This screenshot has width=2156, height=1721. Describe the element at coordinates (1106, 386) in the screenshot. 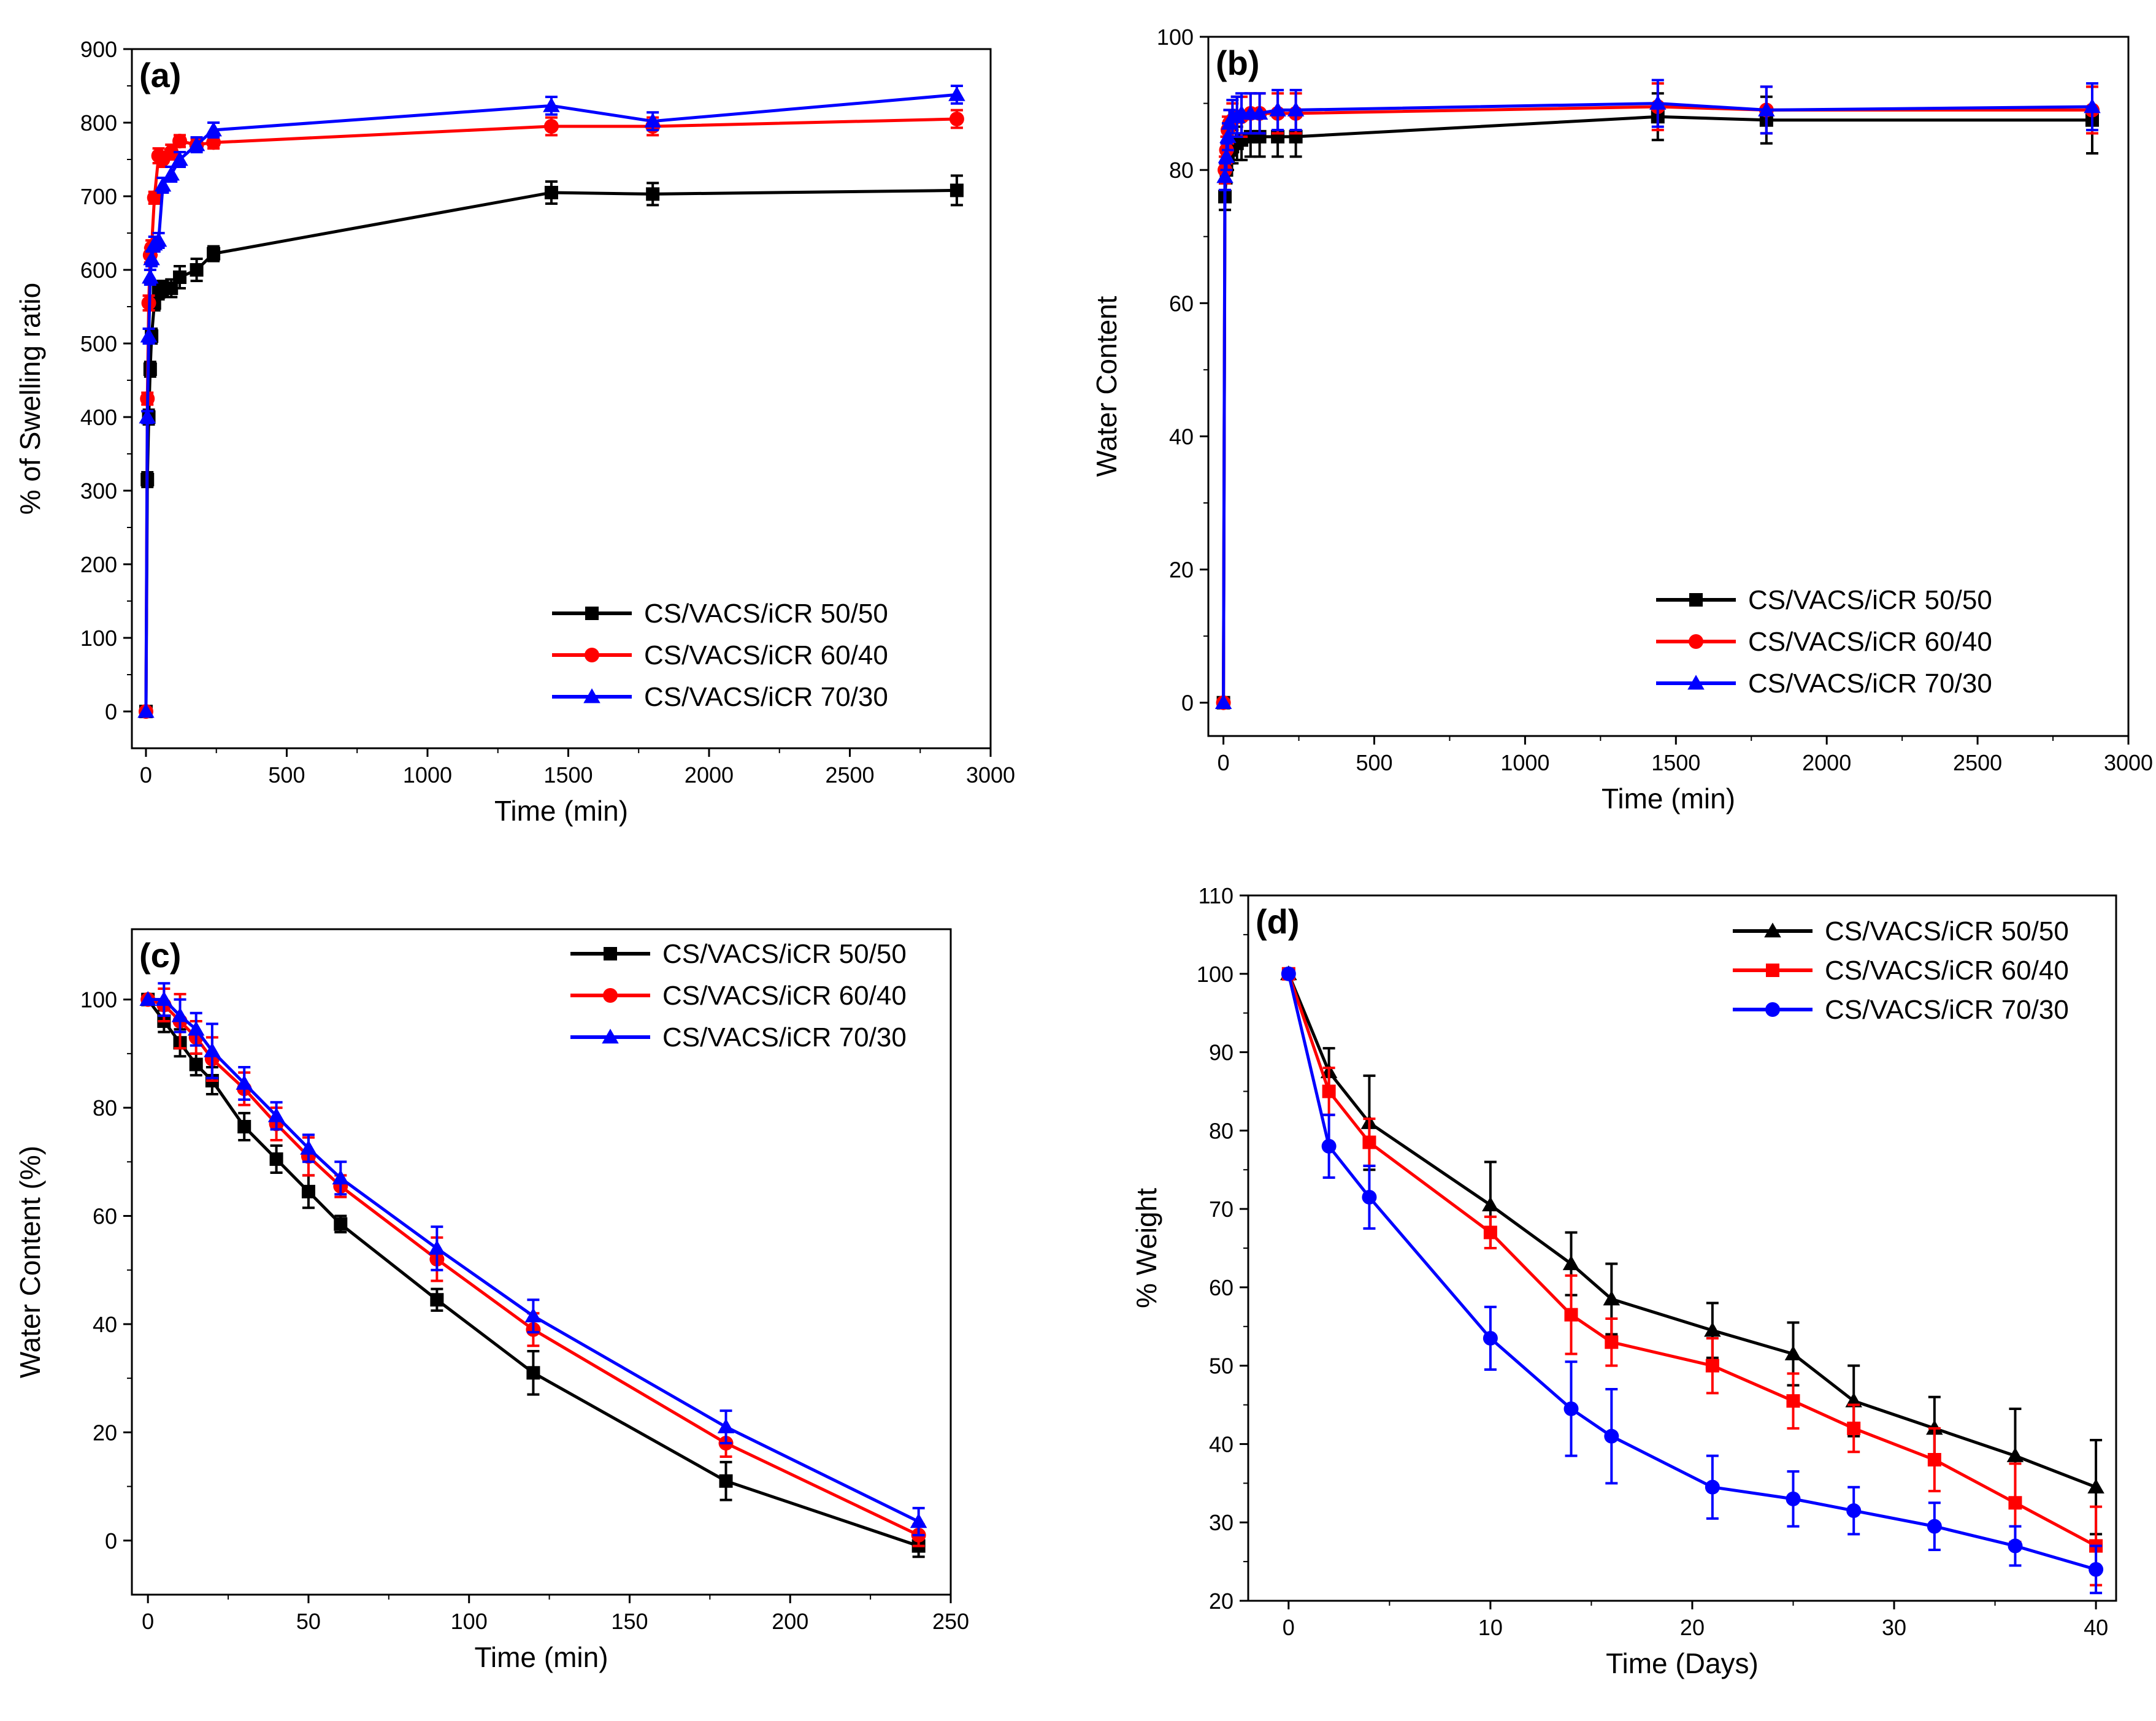

I see `y-axis-title: Water Content` at that location.